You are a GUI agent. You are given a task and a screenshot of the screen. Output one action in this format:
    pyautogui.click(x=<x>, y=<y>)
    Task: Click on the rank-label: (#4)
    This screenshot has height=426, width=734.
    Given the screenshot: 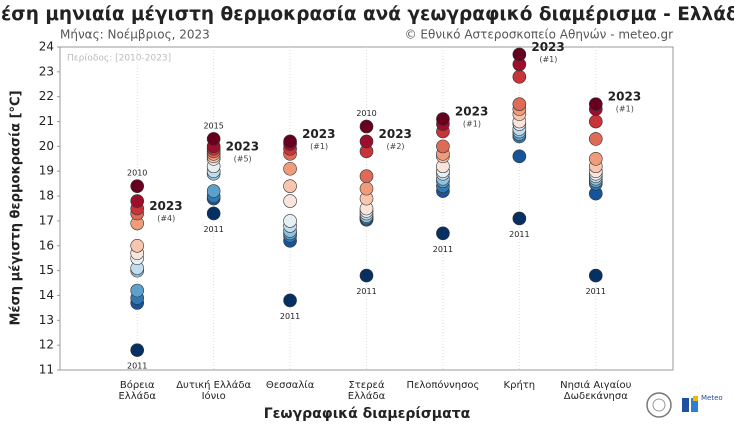 What is the action you would take?
    pyautogui.click(x=166, y=218)
    